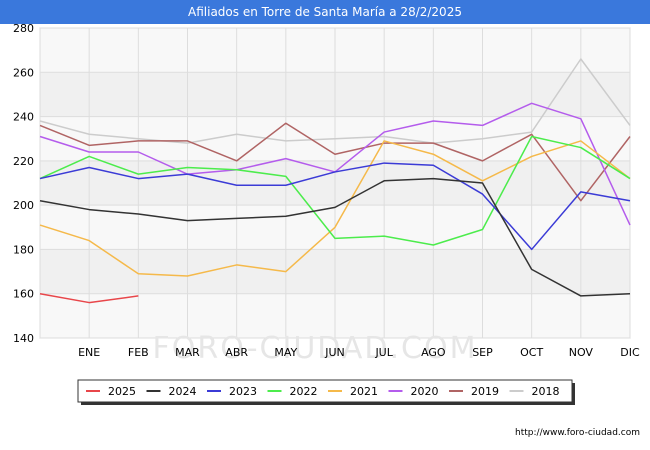 This screenshot has width=650, height=450. I want to click on watermark: FORO-CIUDAD.COM, so click(315, 348).